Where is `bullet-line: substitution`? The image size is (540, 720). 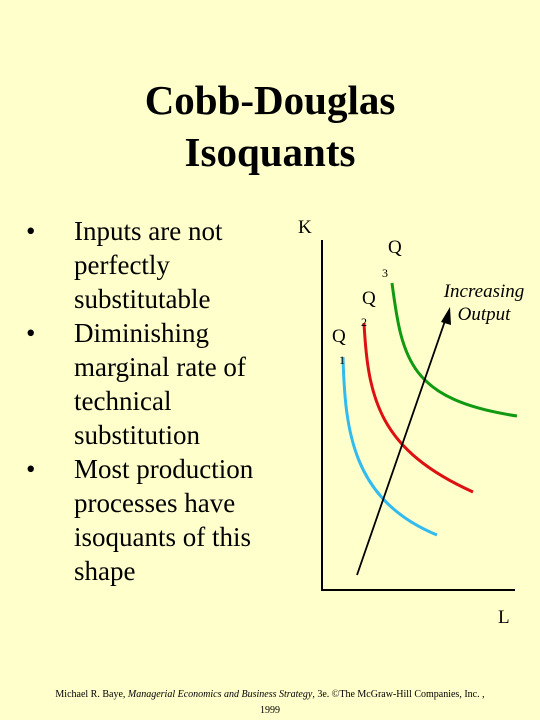 bullet-line: substitution is located at coordinates (137, 435).